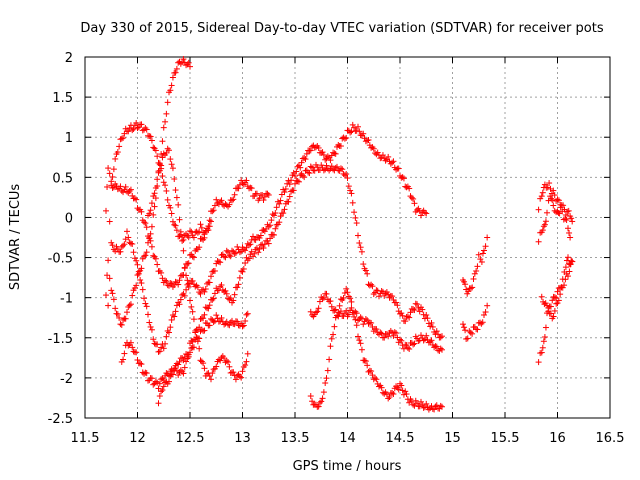 The image size is (640, 480). I want to click on x-tick-label: 16.5, so click(610, 438).